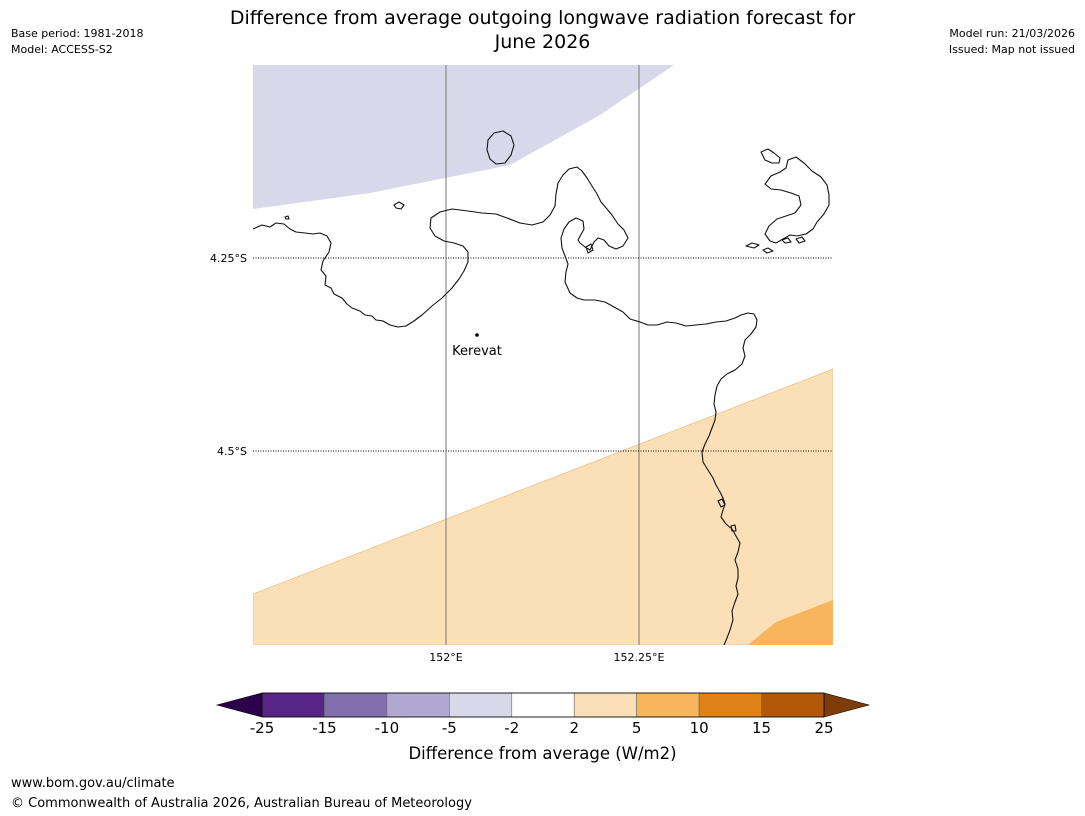 The width and height of the screenshot is (1085, 816). I want to click on meta-left: Base period: 1981-2018 Model: ACCESS-S2, so click(77, 42).